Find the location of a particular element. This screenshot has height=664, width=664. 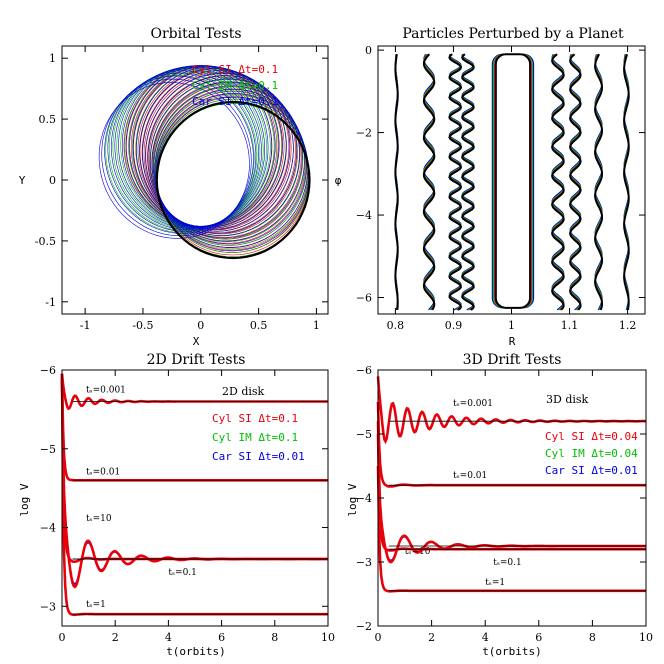

y-axis-label: φ is located at coordinates (338, 180).